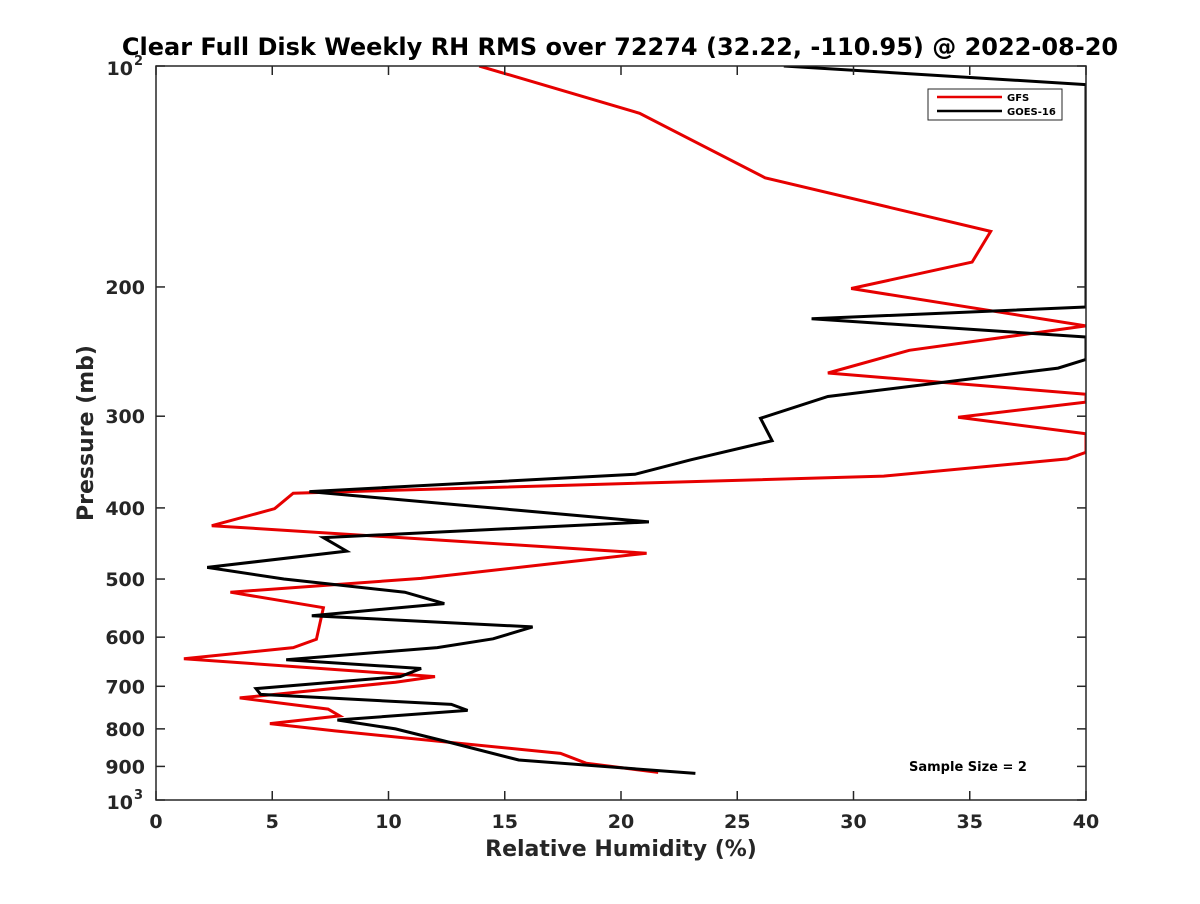  What do you see at coordinates (125, 417) in the screenshot?
I see `y-tick-label: 300` at bounding box center [125, 417].